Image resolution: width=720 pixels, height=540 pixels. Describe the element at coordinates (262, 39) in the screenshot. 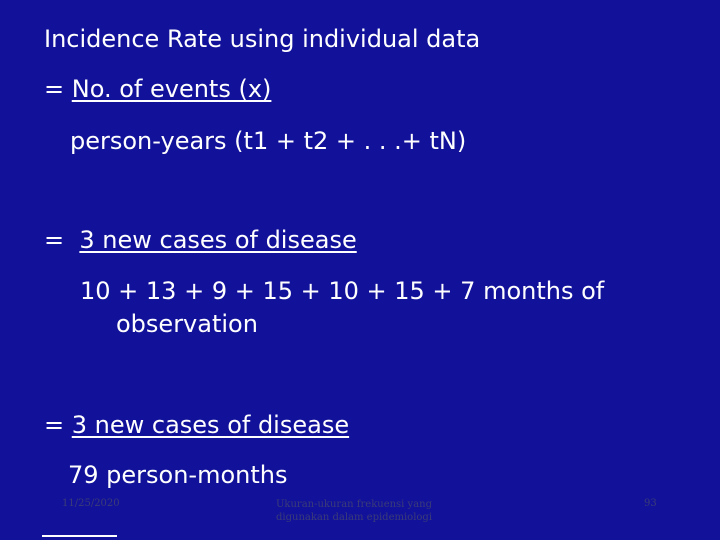

I see `slide-title: Incidence Rate using individual data` at that location.